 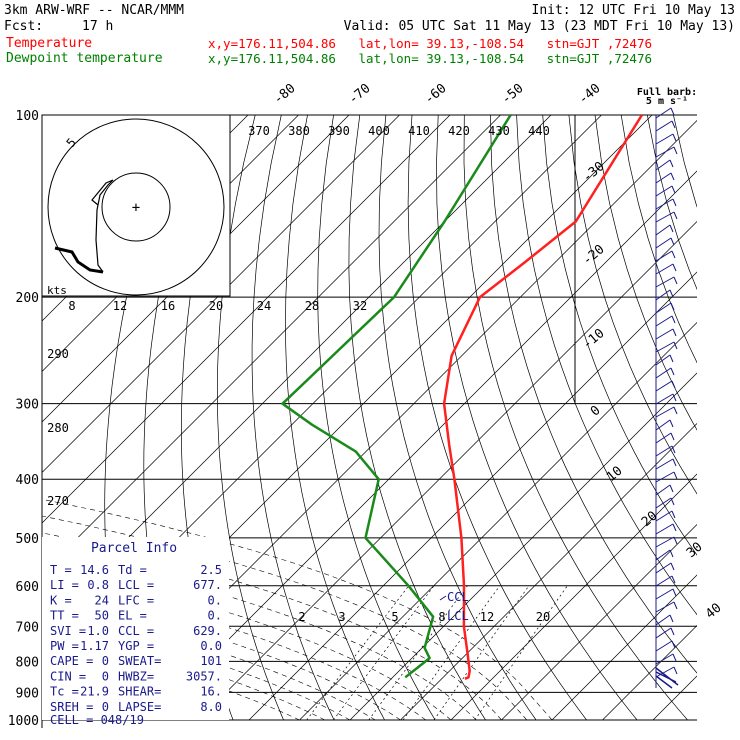 I want to click on mixing-ratio-label: 12, so click(x=487, y=617).